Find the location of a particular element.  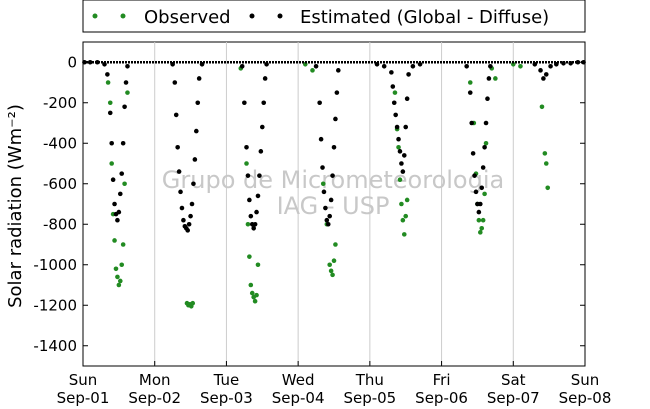

legend-box is located at coordinates (334, 16).